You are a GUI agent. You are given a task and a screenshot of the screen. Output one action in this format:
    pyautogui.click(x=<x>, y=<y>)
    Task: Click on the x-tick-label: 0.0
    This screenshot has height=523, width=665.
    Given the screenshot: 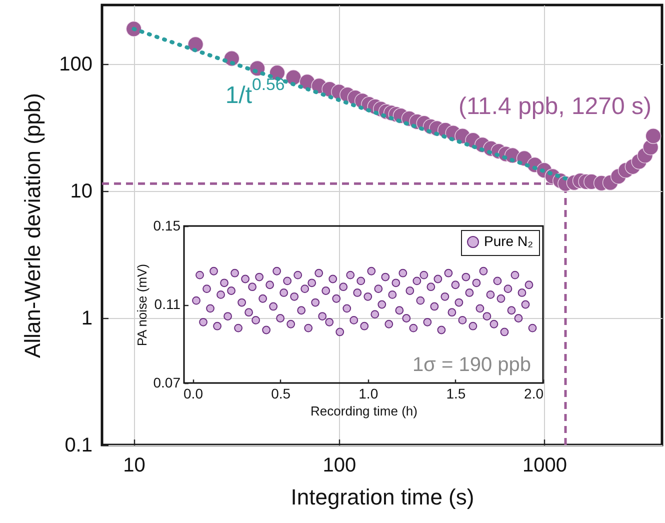 What is the action you would take?
    pyautogui.click(x=194, y=394)
    